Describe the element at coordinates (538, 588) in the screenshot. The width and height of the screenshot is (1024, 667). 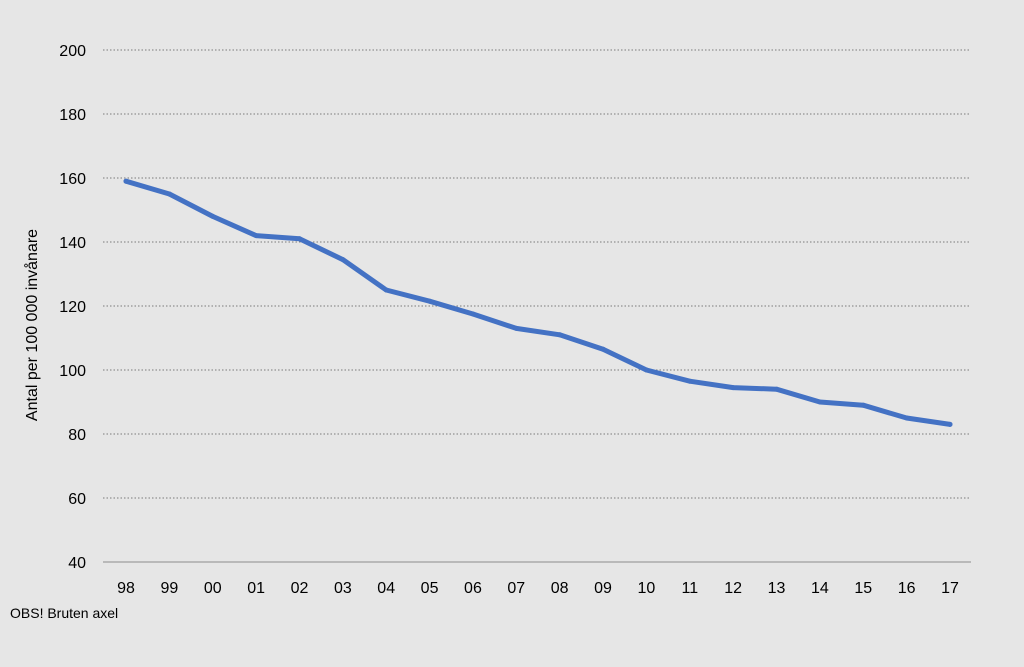
I see `x-axis-ticks: 98 99 00 01 02 03 04 05 06 07 08 09 10 11 12 13 14 15 16 17` at that location.